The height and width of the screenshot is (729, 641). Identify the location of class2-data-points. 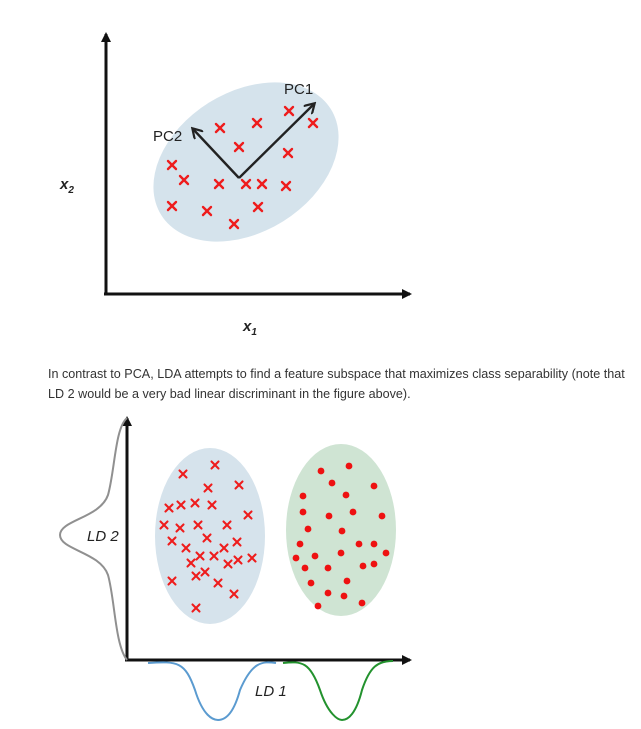
(341, 536).